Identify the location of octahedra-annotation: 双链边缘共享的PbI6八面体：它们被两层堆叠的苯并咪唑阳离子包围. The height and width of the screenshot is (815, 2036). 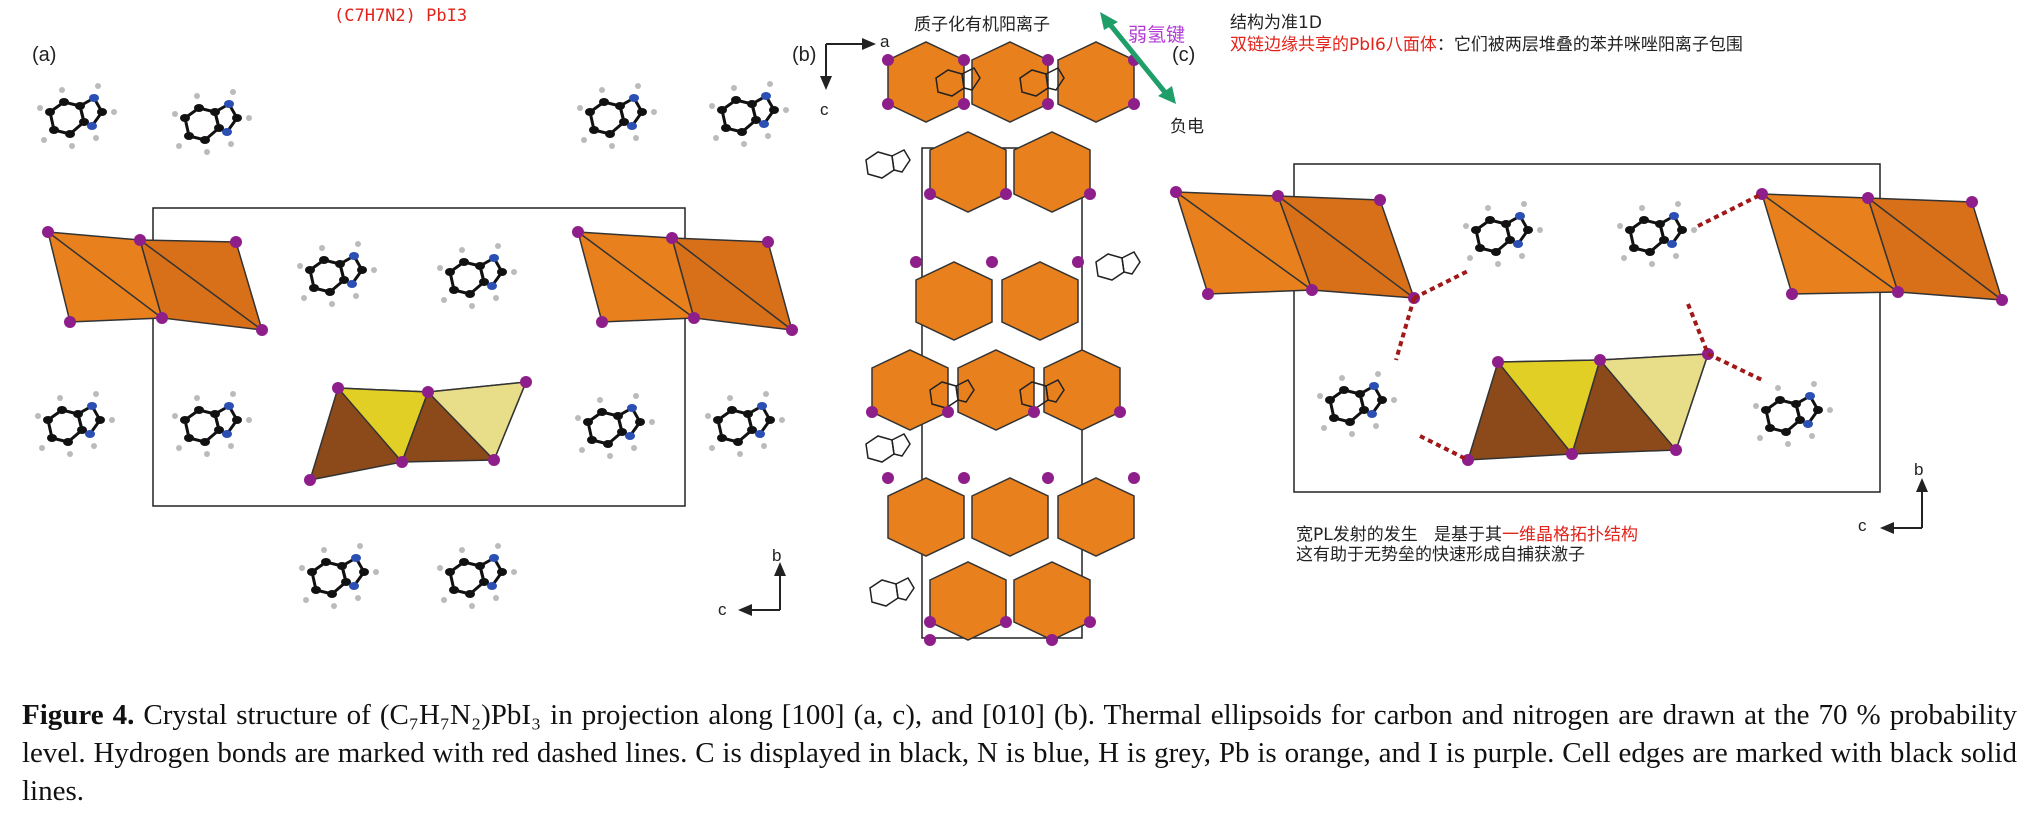
(1486, 45).